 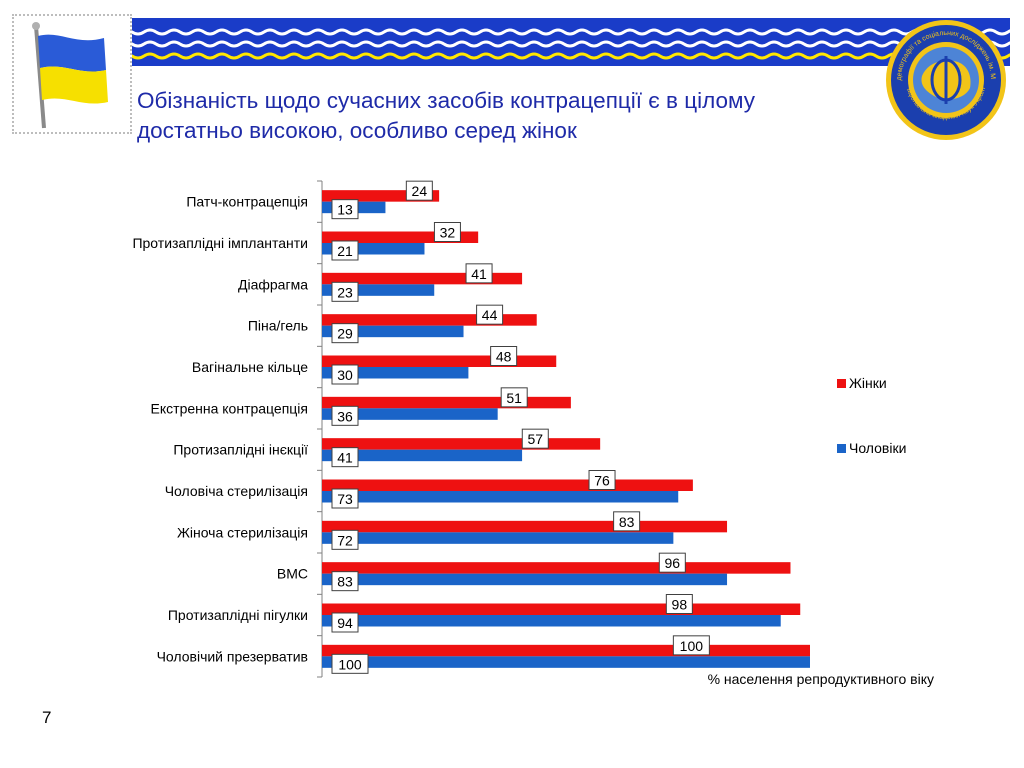 I want to click on value-label-women: 41, so click(x=479, y=274).